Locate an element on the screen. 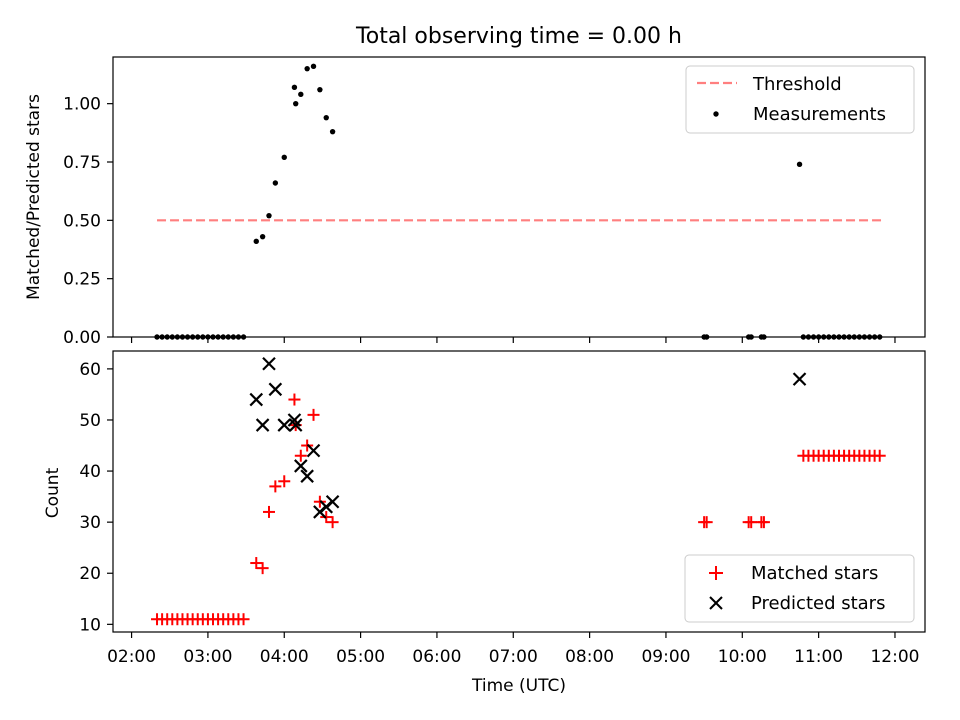 This screenshot has width=960, height=720. x-tick-label: 07:00 is located at coordinates (513, 657).